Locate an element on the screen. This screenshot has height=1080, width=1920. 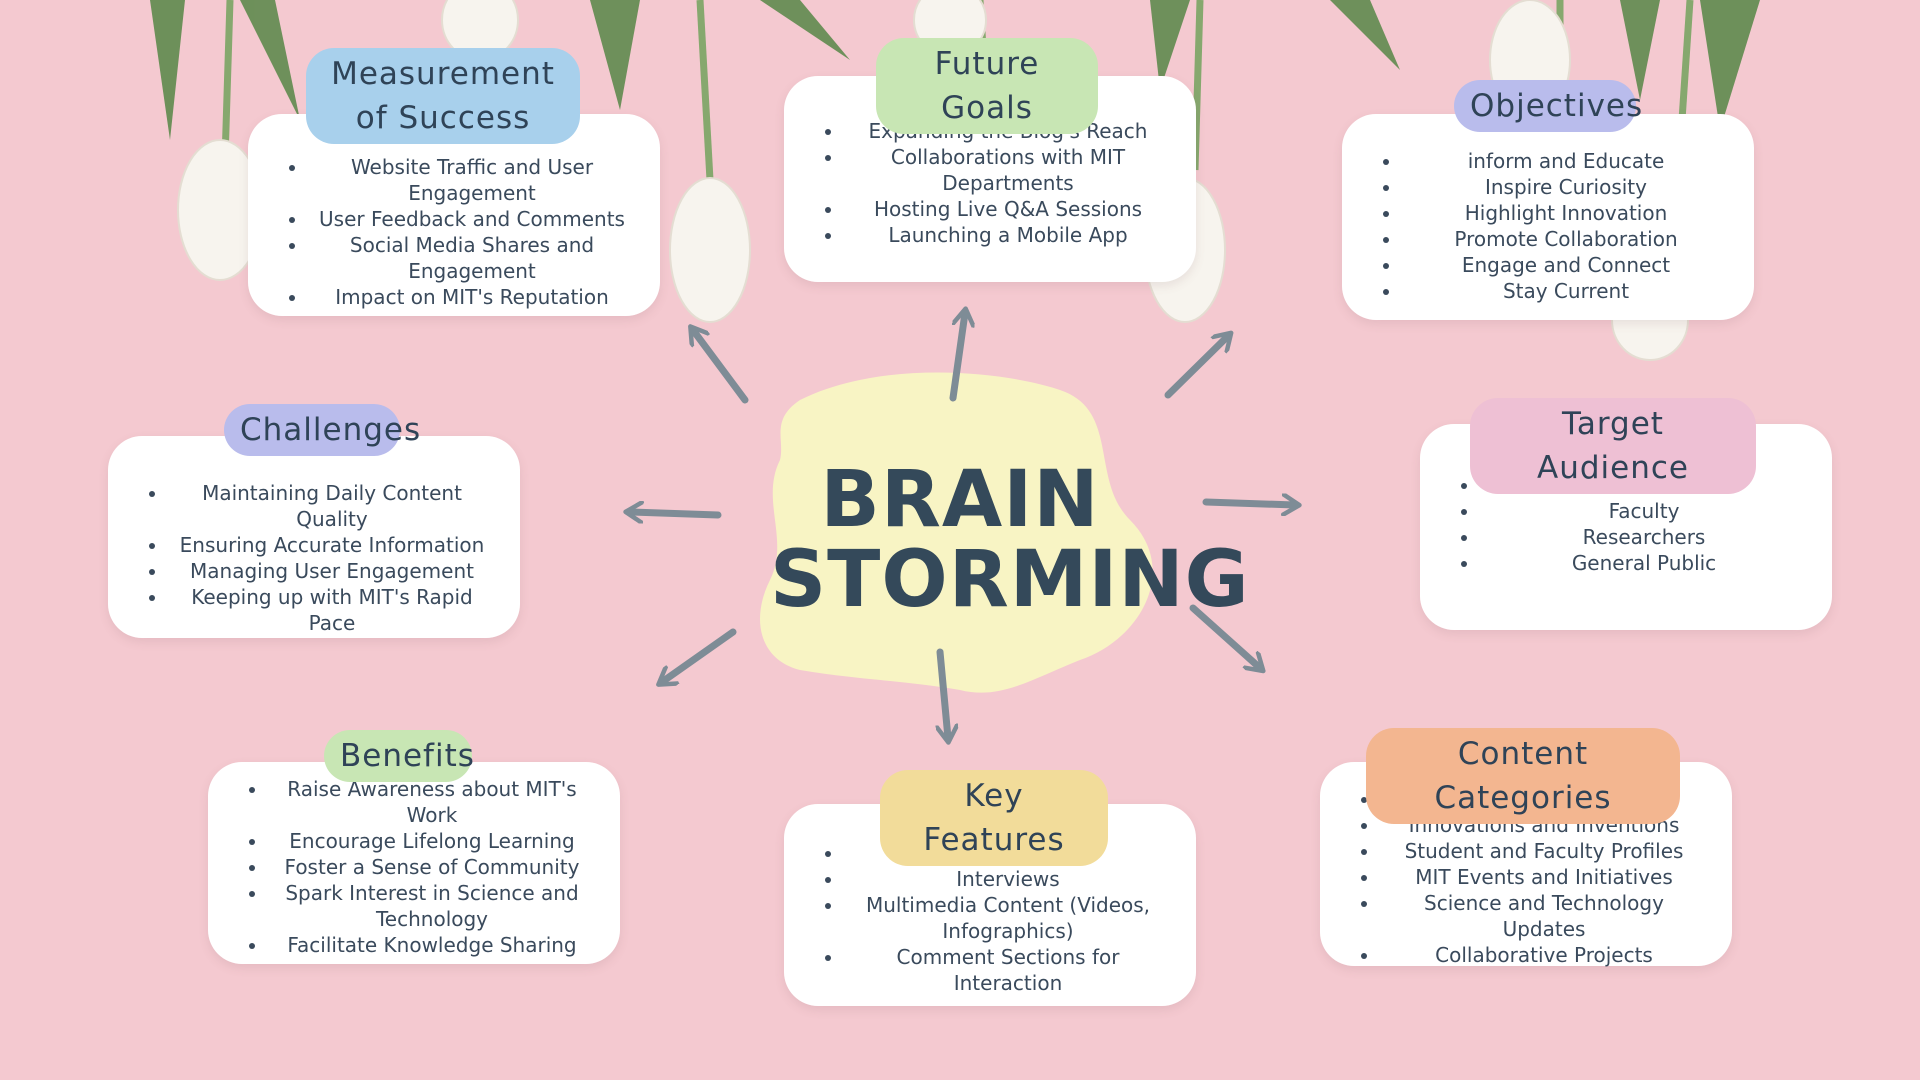
list-item: Encourage Lifelong Learning is located at coordinates (430, 841).